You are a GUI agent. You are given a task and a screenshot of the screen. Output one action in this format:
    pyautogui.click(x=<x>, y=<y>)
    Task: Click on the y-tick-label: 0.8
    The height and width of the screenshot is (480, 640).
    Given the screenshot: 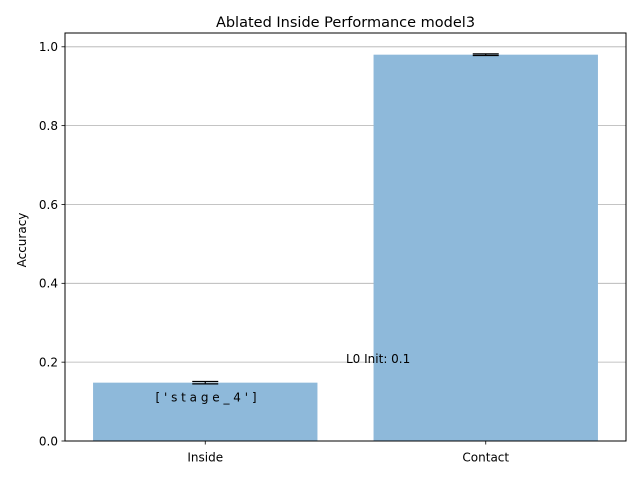 What is the action you would take?
    pyautogui.click(x=48, y=126)
    